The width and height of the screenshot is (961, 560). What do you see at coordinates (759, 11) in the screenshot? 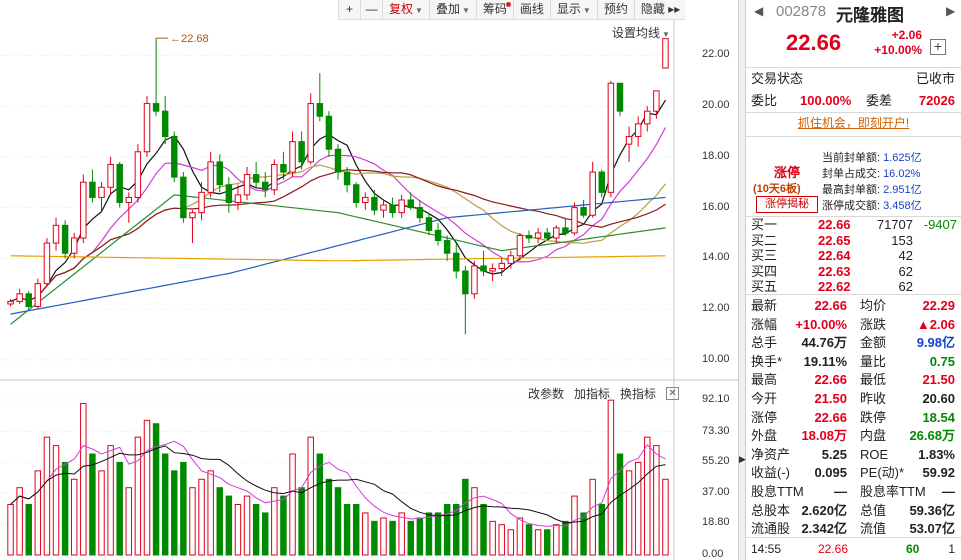
I see `prev-stock-icon: ◀` at bounding box center [759, 11].